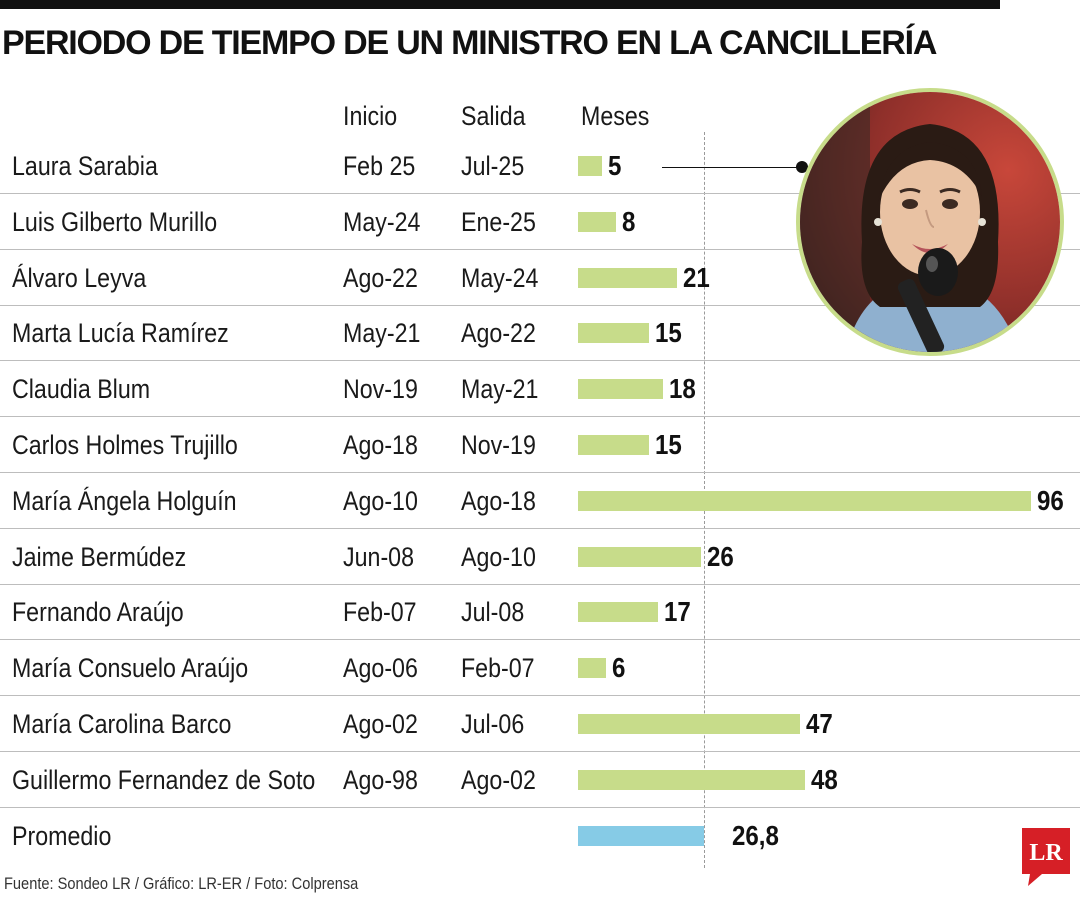 This screenshot has height=900, width=1080. Describe the element at coordinates (628, 221) in the screenshot. I see `months-value-label: 8` at that location.